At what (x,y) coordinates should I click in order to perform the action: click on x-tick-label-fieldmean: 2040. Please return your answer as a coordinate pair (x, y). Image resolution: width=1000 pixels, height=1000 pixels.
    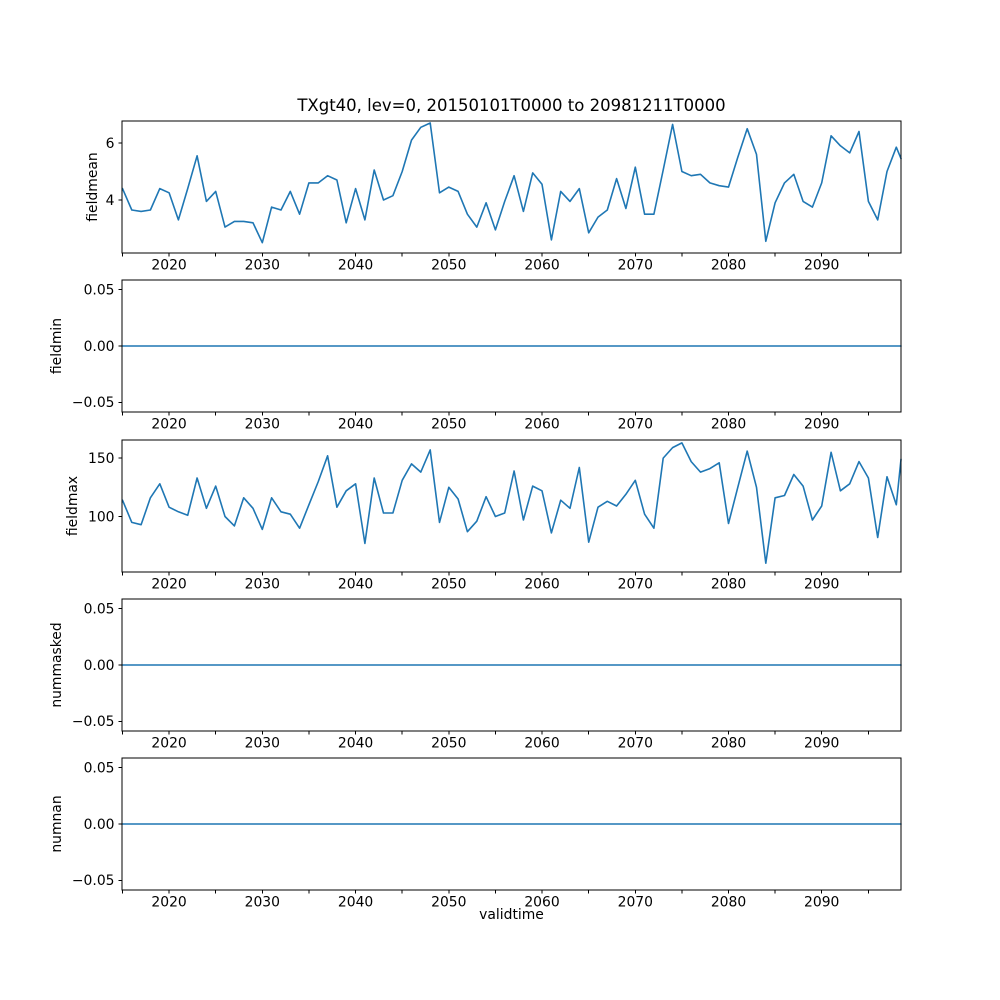
    Looking at the image, I should click on (355, 266).